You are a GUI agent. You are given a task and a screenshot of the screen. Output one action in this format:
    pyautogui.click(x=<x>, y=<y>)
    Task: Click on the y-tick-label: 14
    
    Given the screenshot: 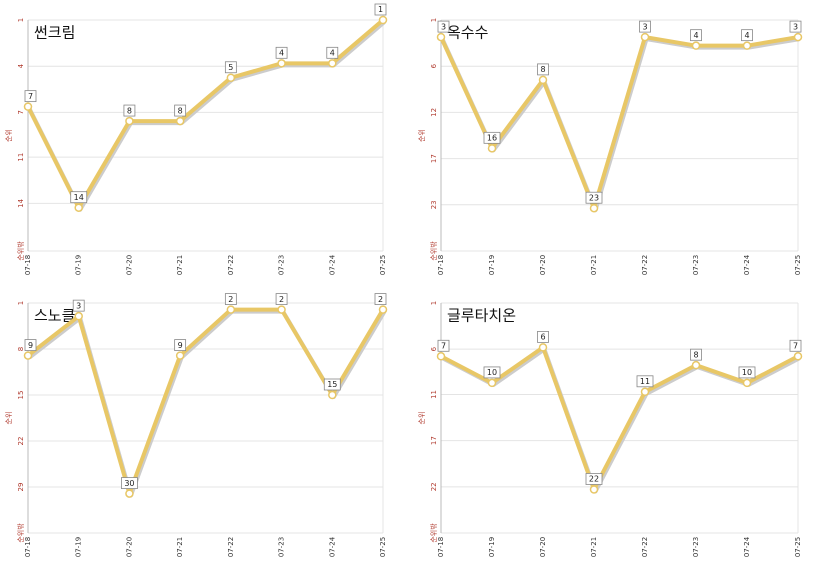 What is the action you would take?
    pyautogui.click(x=21, y=202)
    